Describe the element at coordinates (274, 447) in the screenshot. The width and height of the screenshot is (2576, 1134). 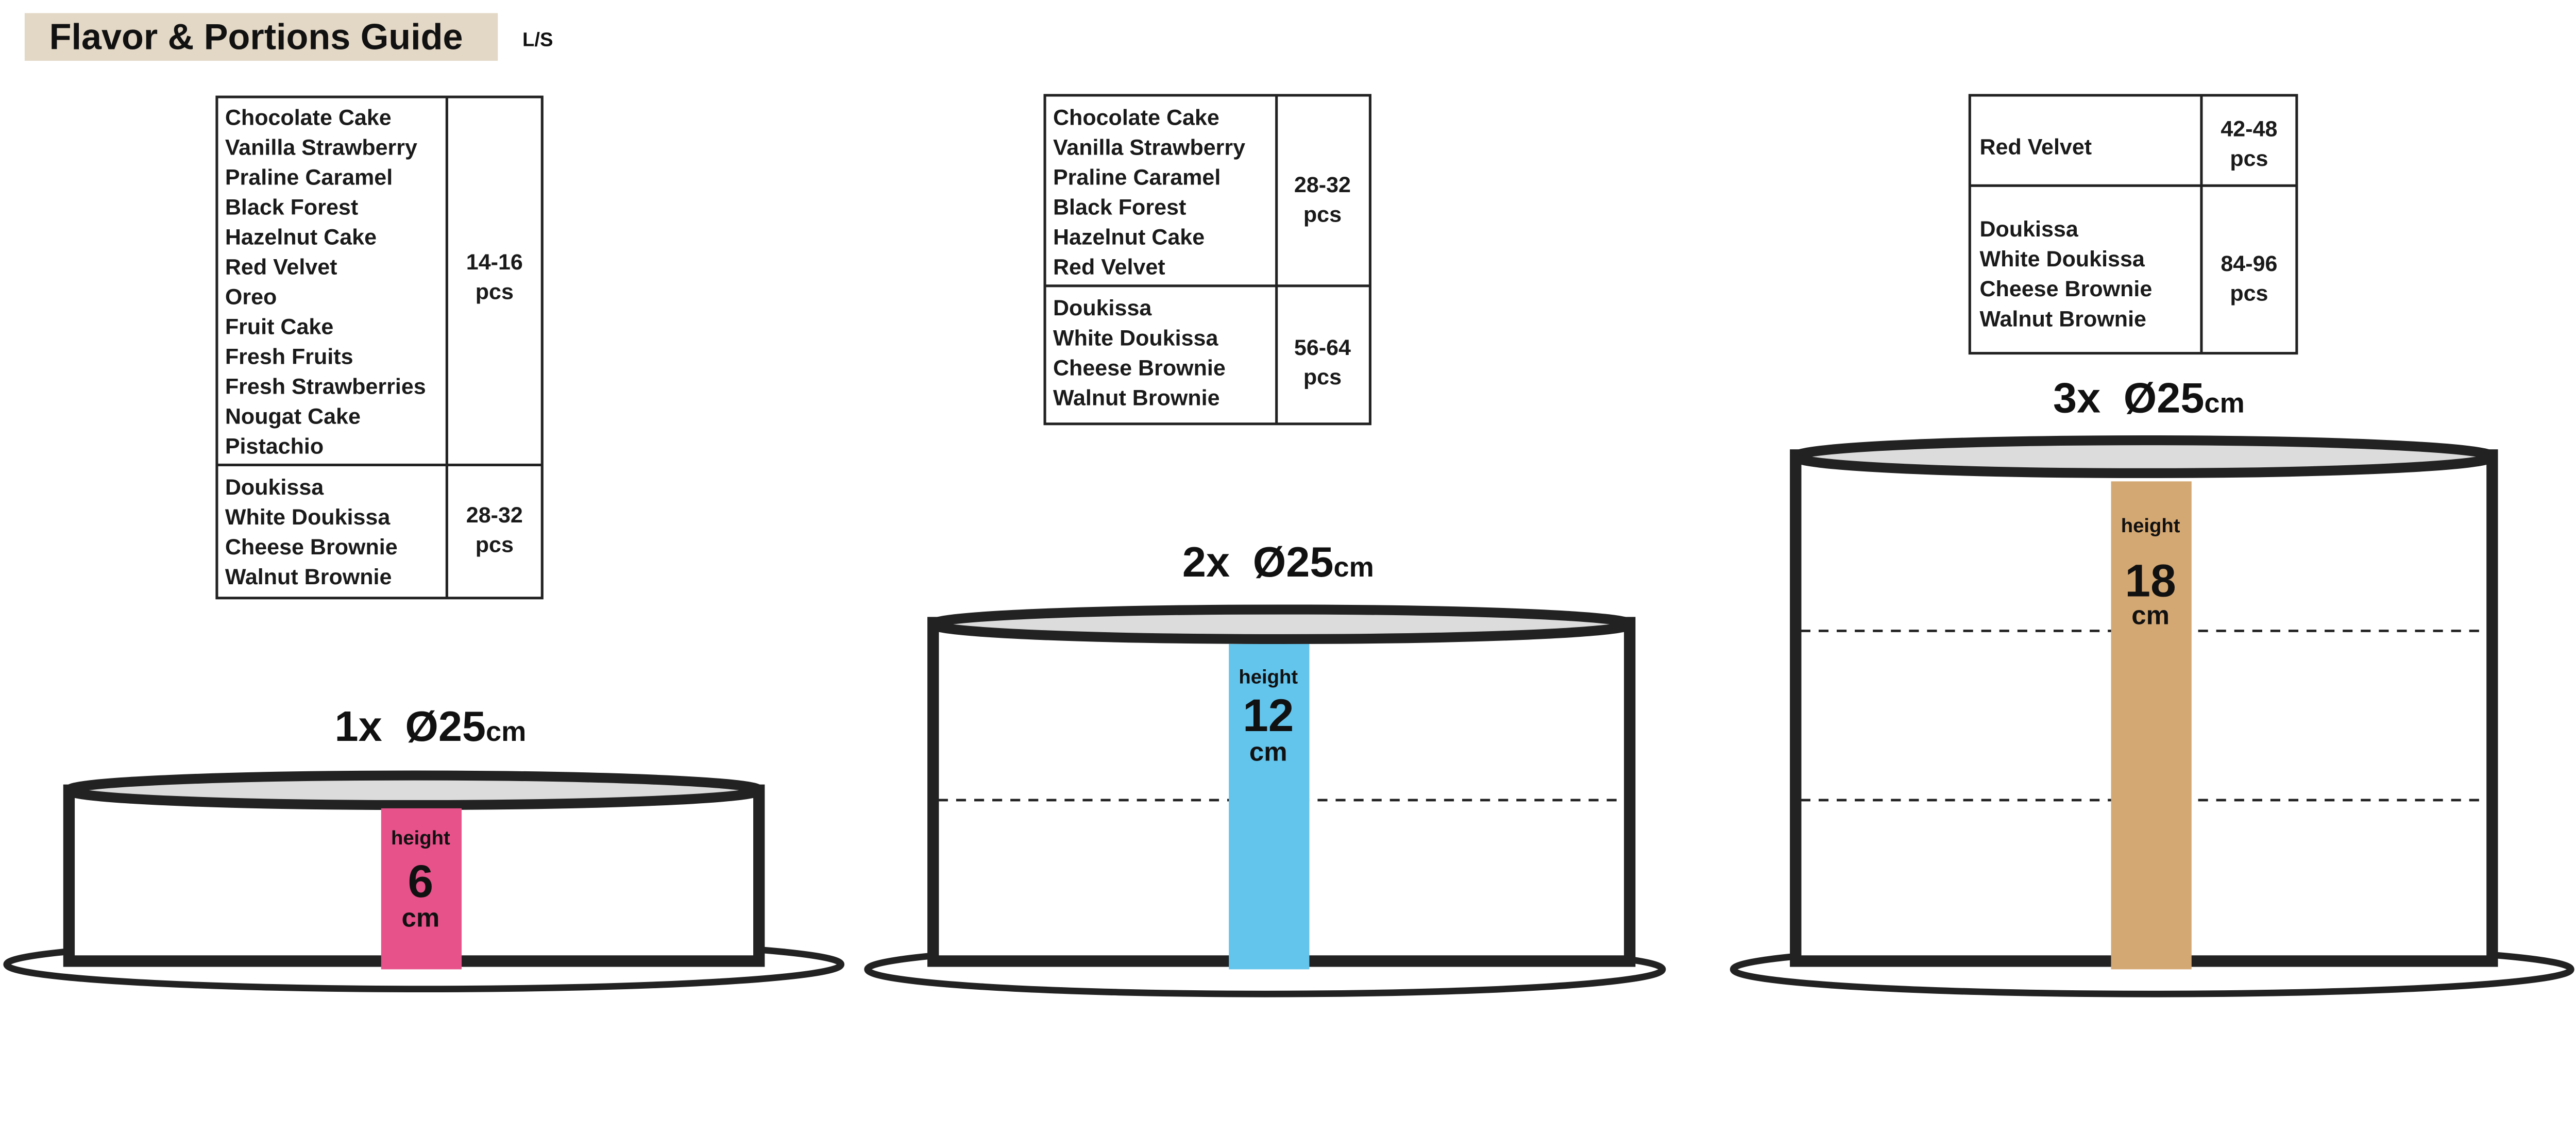
I see `flavor-name: Pistachio` at that location.